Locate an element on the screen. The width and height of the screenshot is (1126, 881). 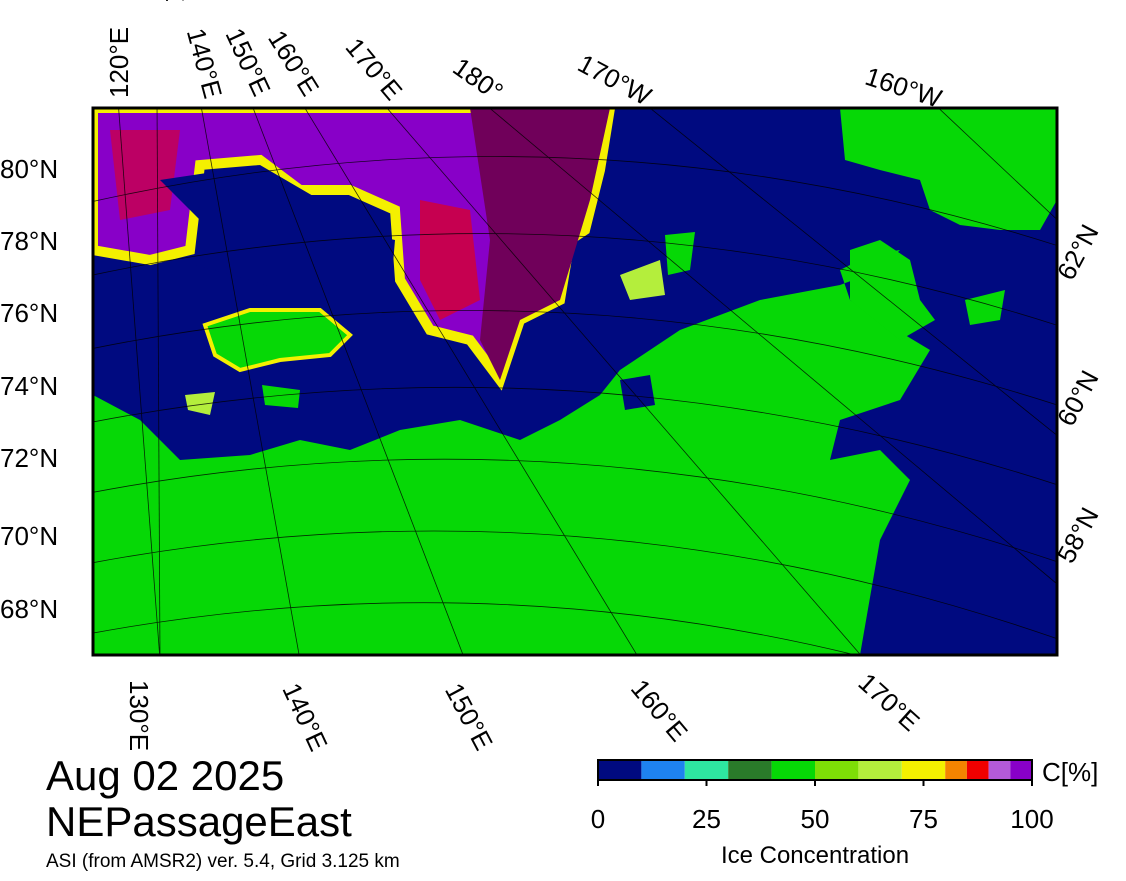
latitude-label: 68°N is located at coordinates (29, 609).